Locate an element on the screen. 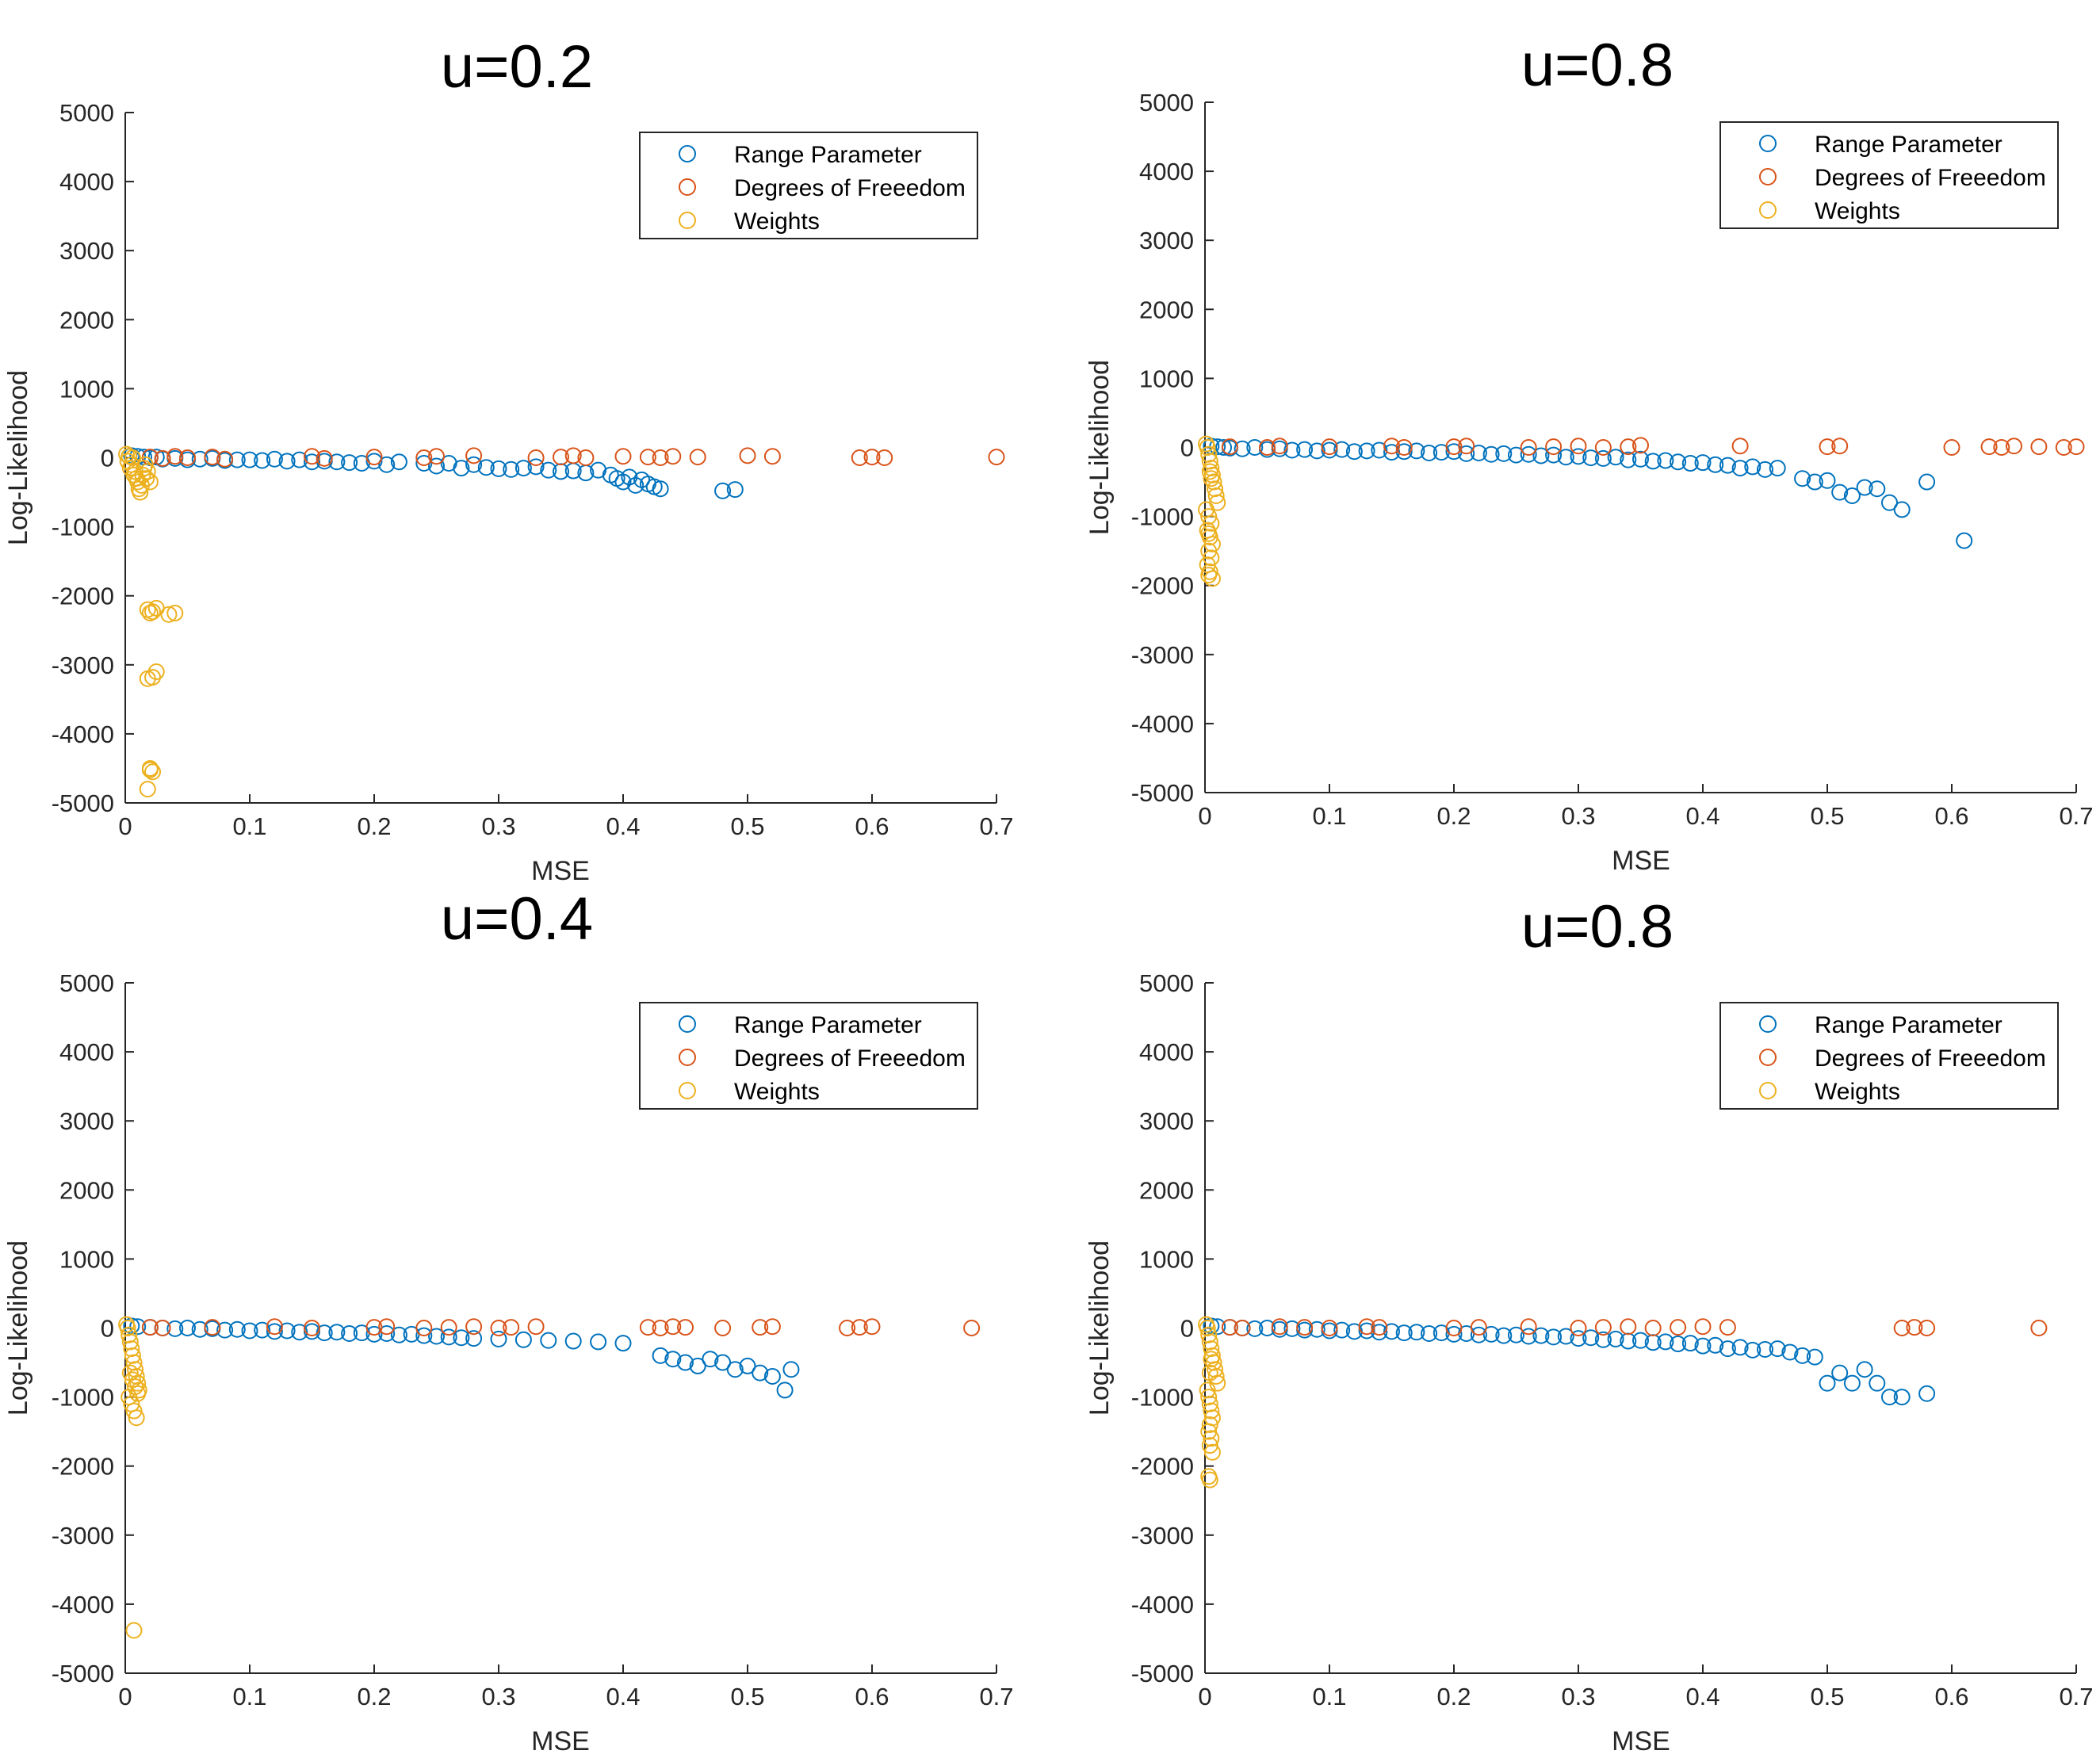 The width and height of the screenshot is (2100, 1758). legend-label: Weights is located at coordinates (777, 1092).